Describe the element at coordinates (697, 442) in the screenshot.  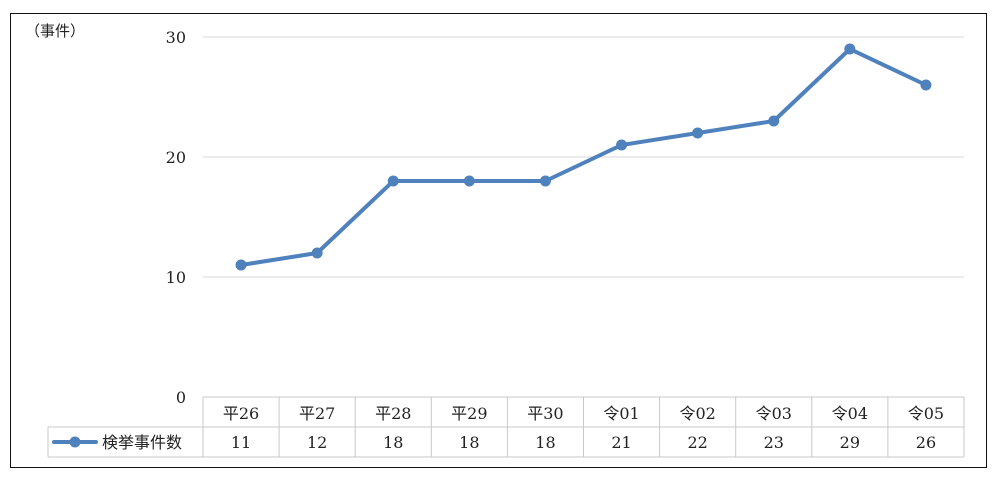
I see `data-table-value: 22` at that location.